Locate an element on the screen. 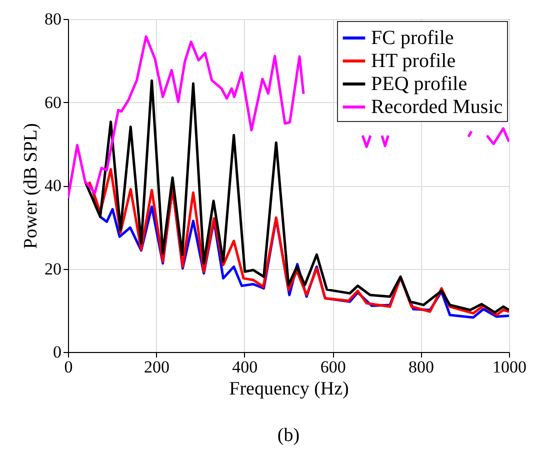 The width and height of the screenshot is (537, 455). x-tick-label: 800 is located at coordinates (421, 367).